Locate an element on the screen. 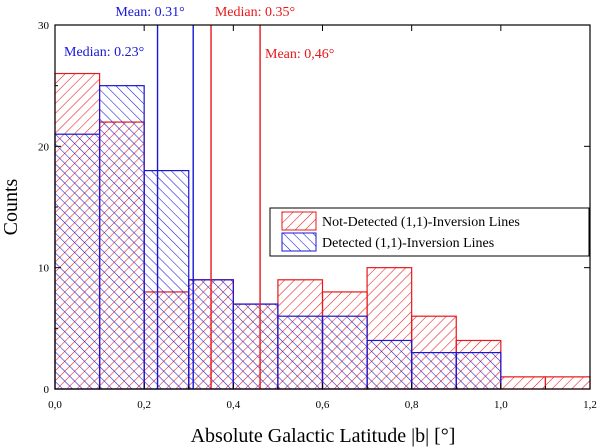 This screenshot has width=600, height=448. y-tick-label: 20 is located at coordinates (44, 147).